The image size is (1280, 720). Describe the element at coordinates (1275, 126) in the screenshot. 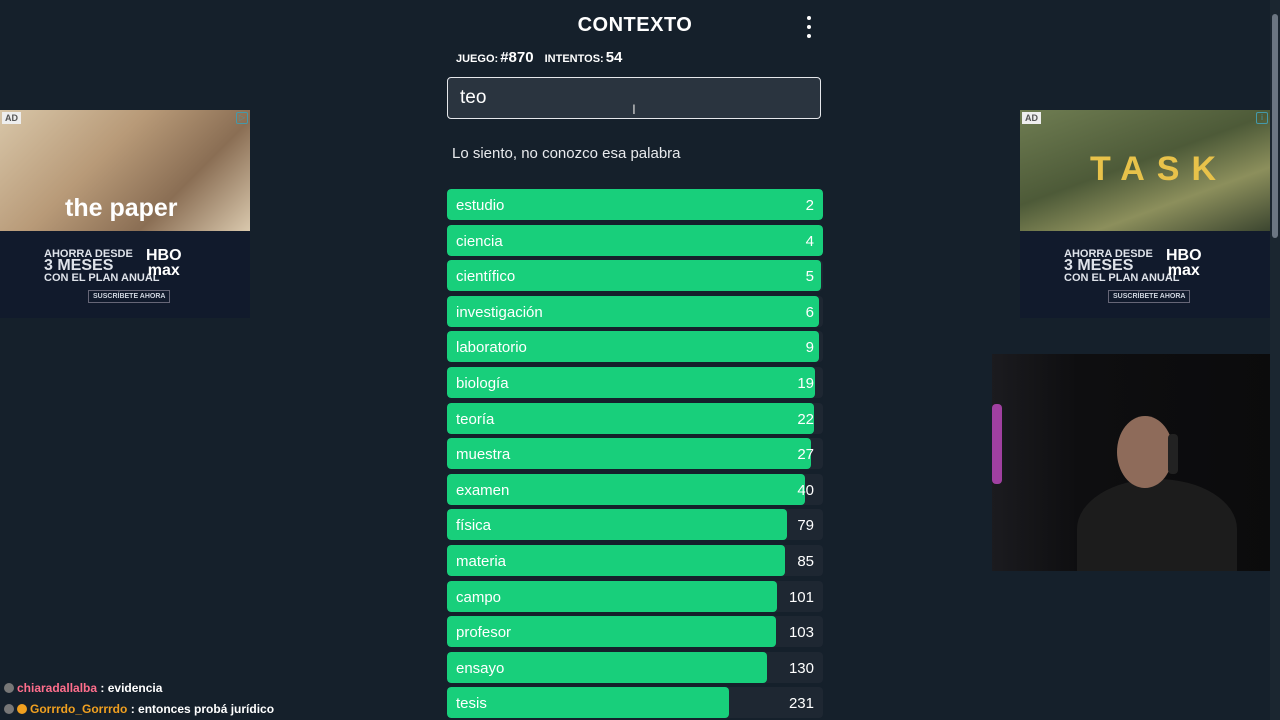

I see `scrollbar-thumb` at that location.